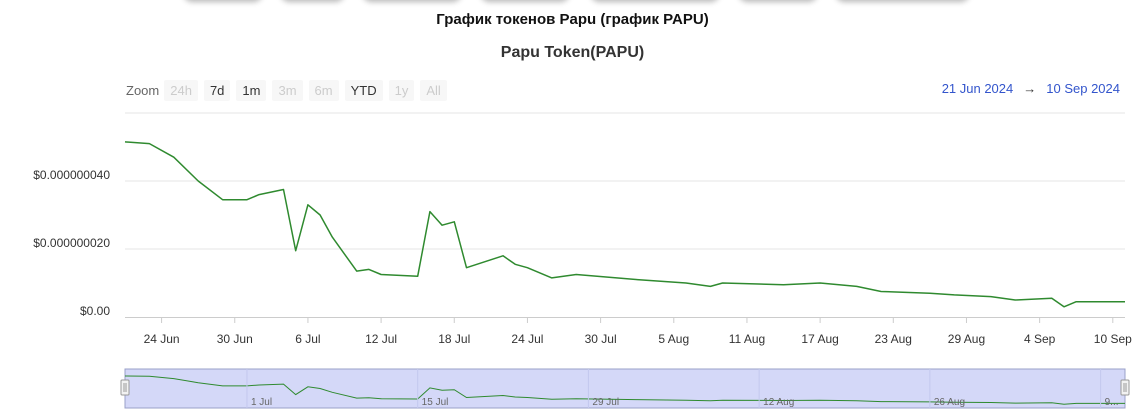 This screenshot has width=1145, height=411. I want to click on x-tick-label: 18 Jul, so click(454, 339).